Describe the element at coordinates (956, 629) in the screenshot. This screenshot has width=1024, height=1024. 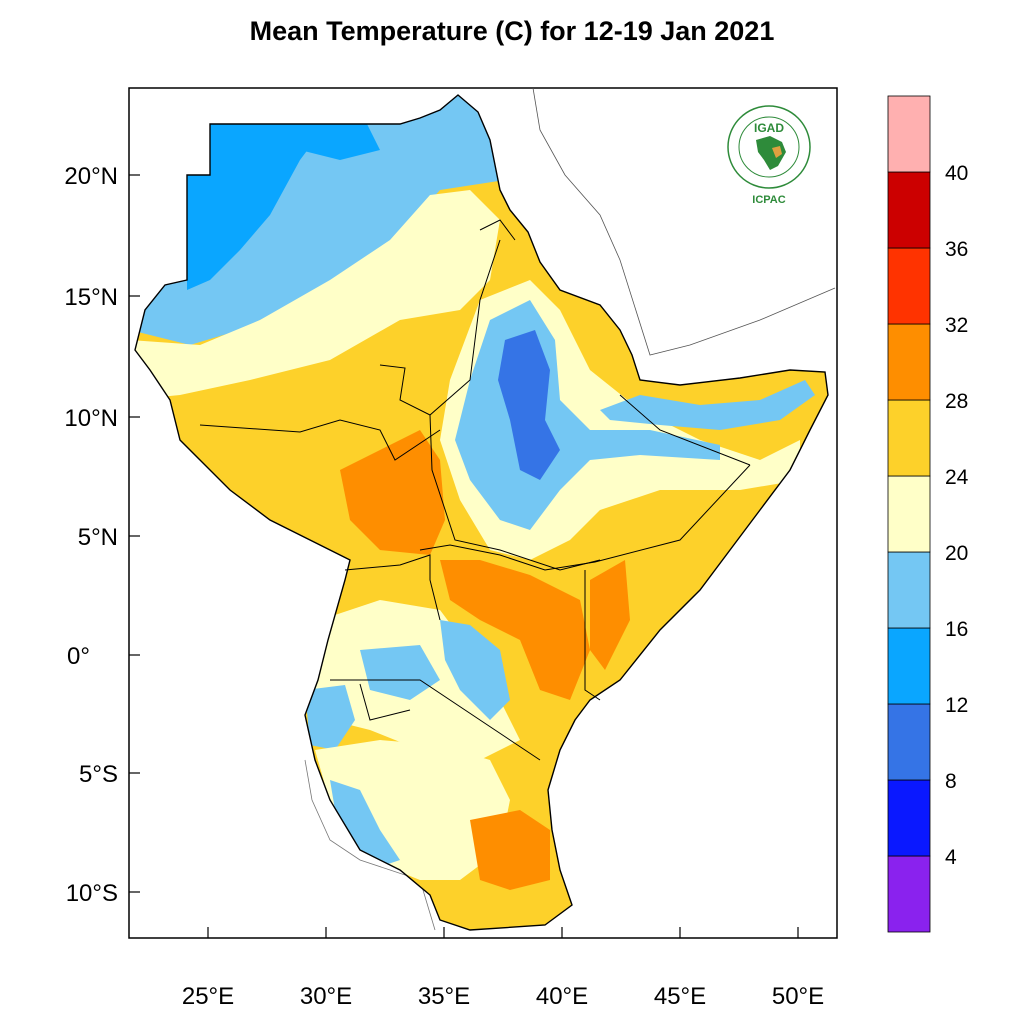
I see `colorbar-label-16: 16` at that location.